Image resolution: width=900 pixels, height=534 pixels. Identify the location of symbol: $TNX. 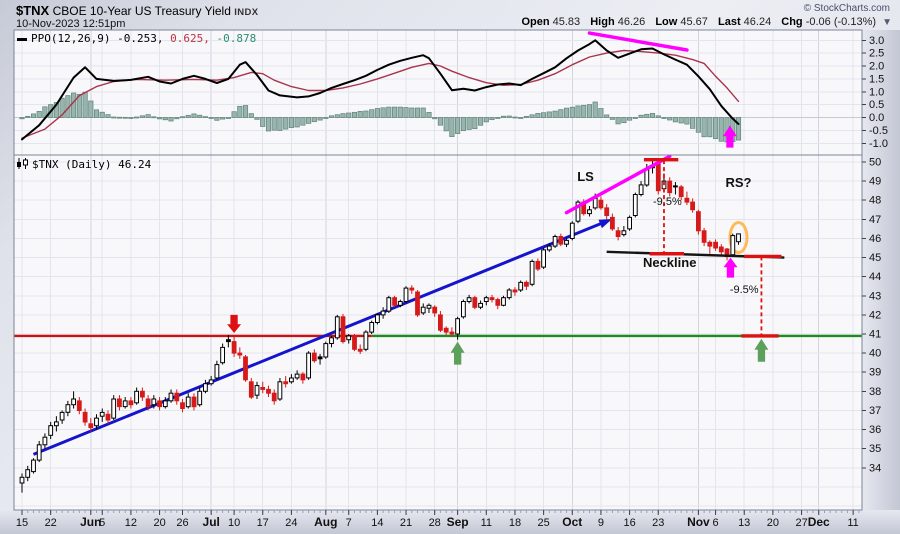
(33, 10).